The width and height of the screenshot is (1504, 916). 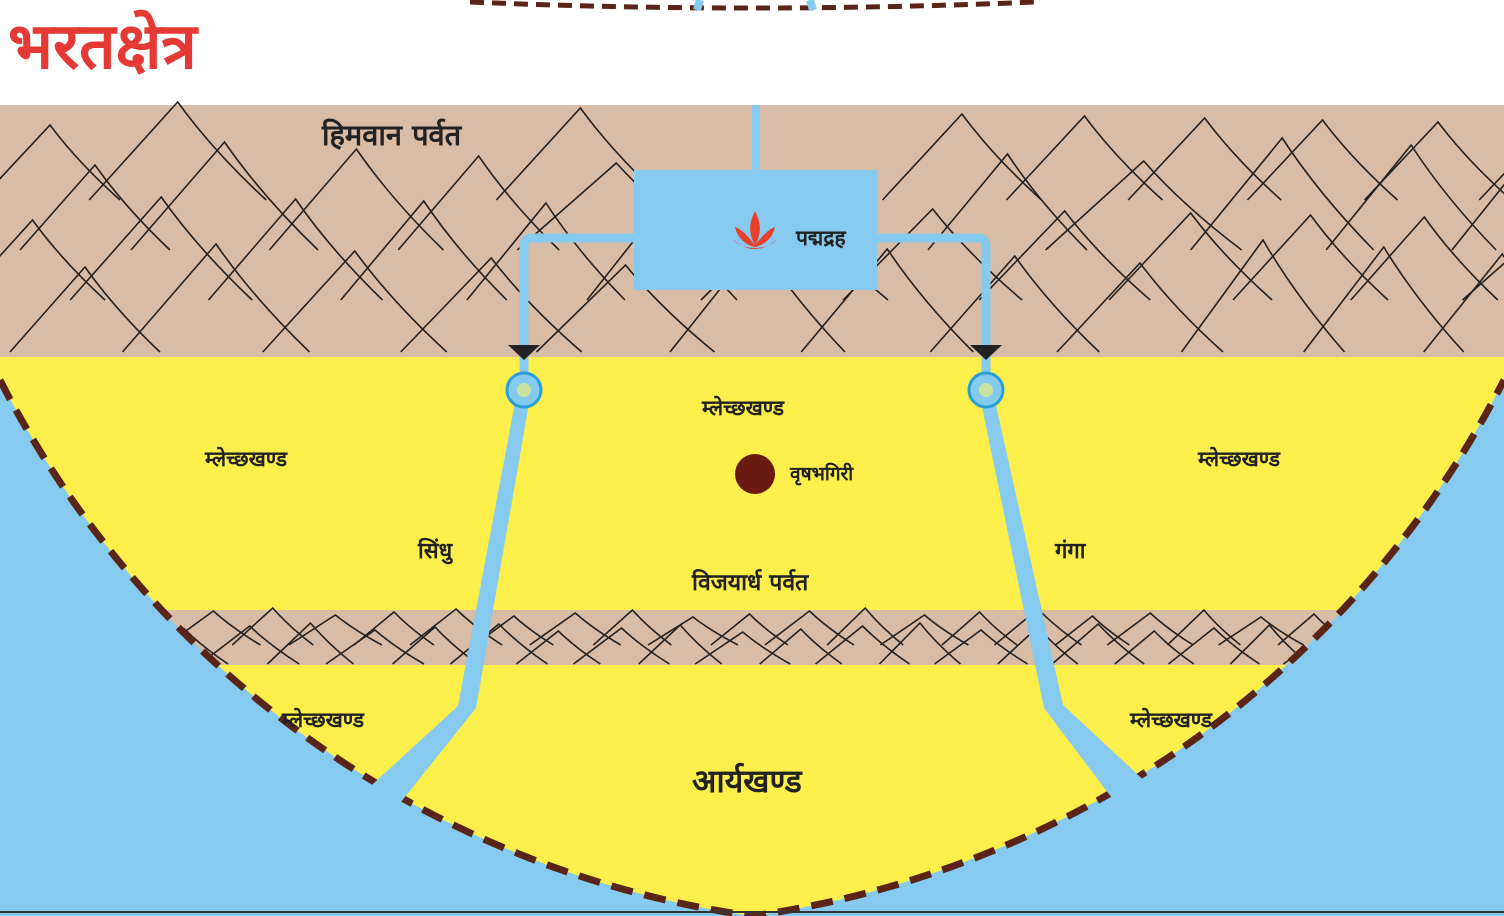 I want to click on sindhu-river, so click(x=440, y=607).